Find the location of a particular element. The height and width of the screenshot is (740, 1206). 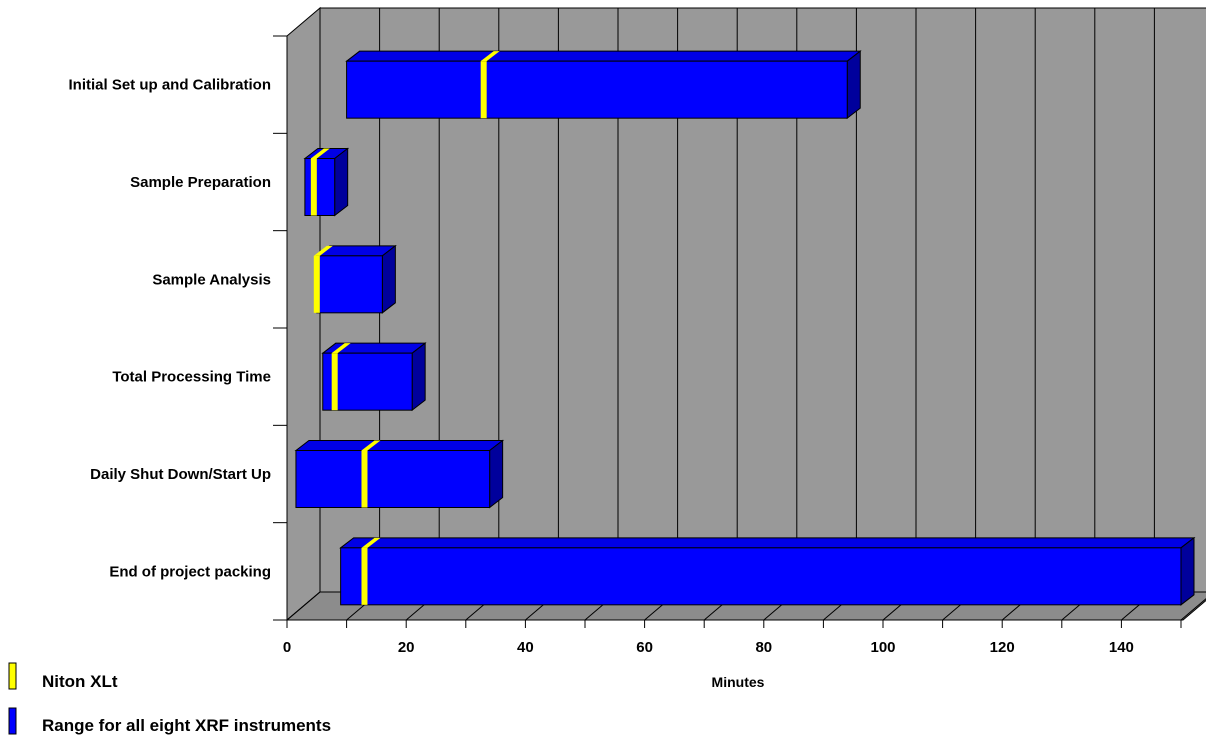

legend-swatch-niton is located at coordinates (12, 676).